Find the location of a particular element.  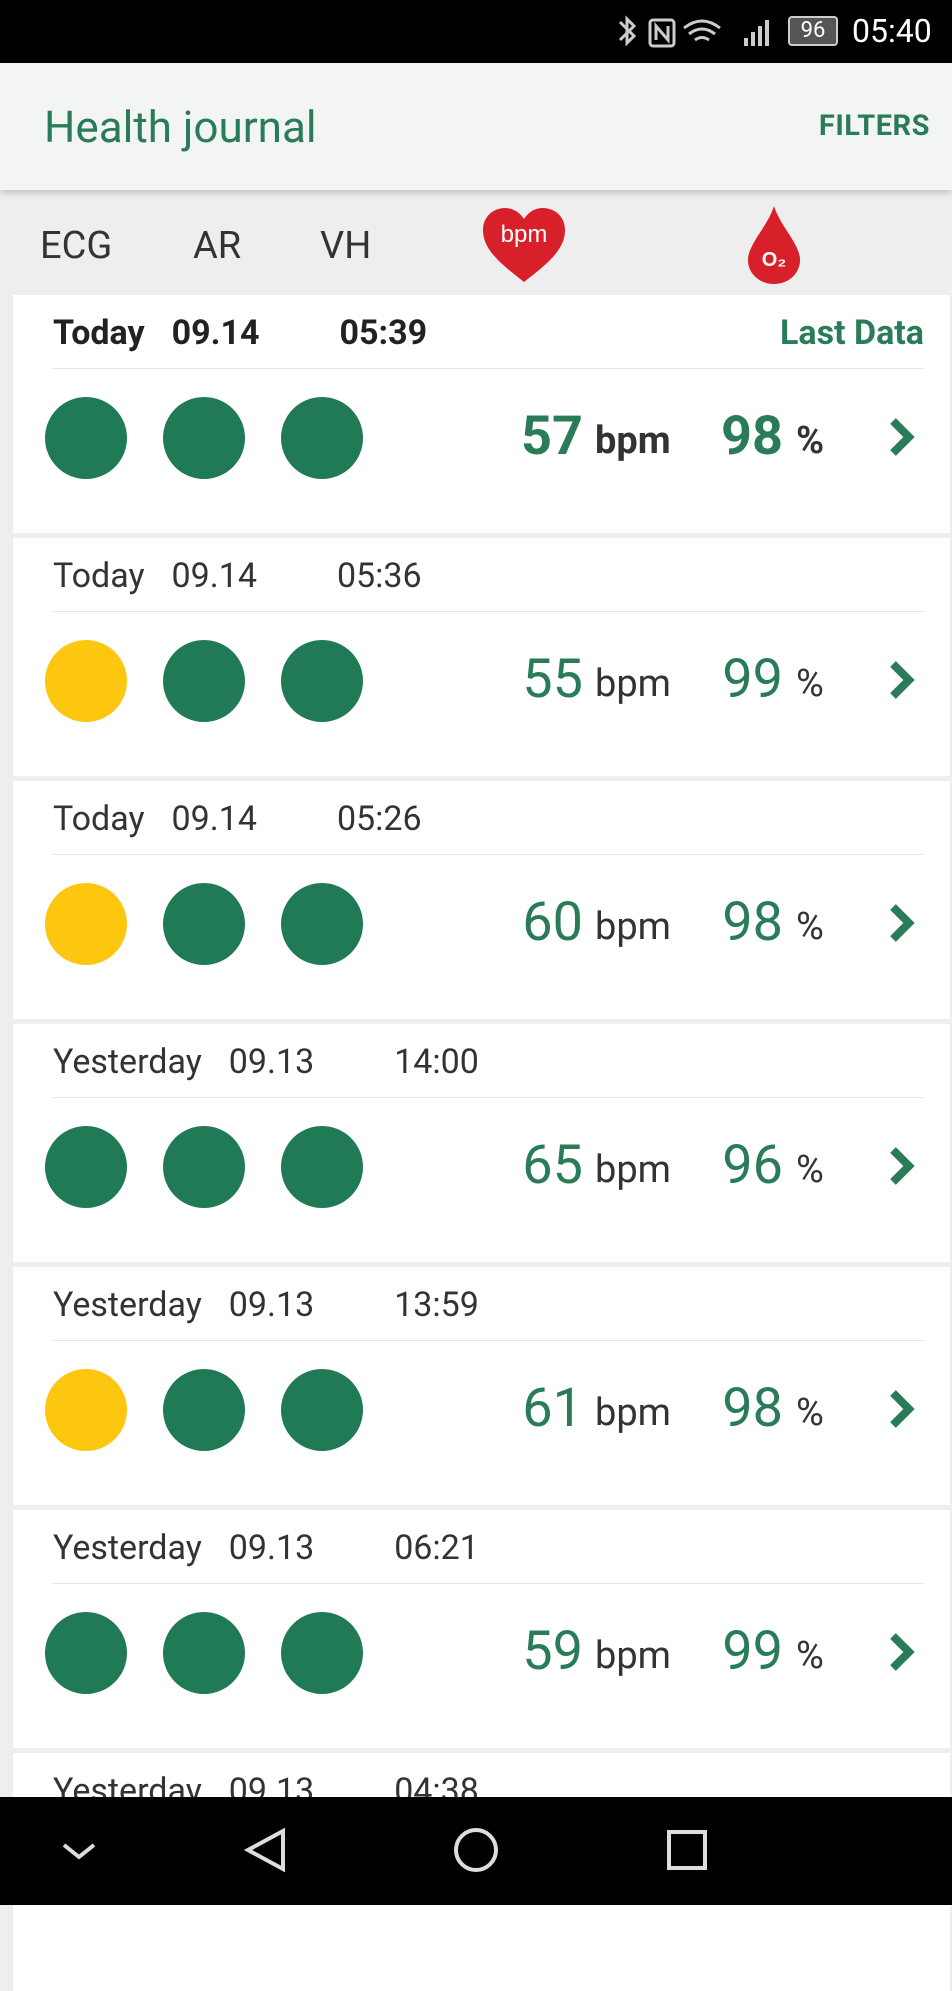

journal-entry: Yesterday 09.13 14:00 65 bpm 96% is located at coordinates (481, 1143).